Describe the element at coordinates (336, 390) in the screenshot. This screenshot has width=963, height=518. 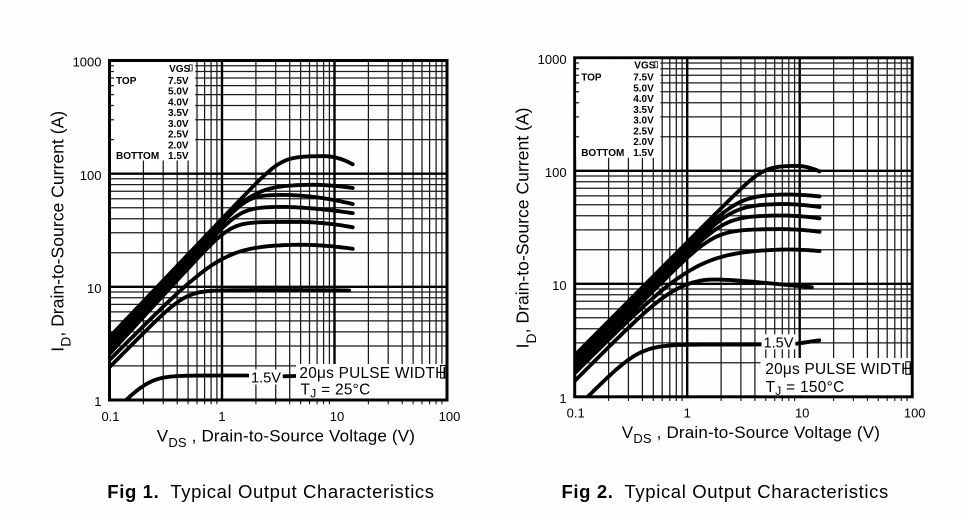
I see `svg-text: TJ = 25°C` at that location.